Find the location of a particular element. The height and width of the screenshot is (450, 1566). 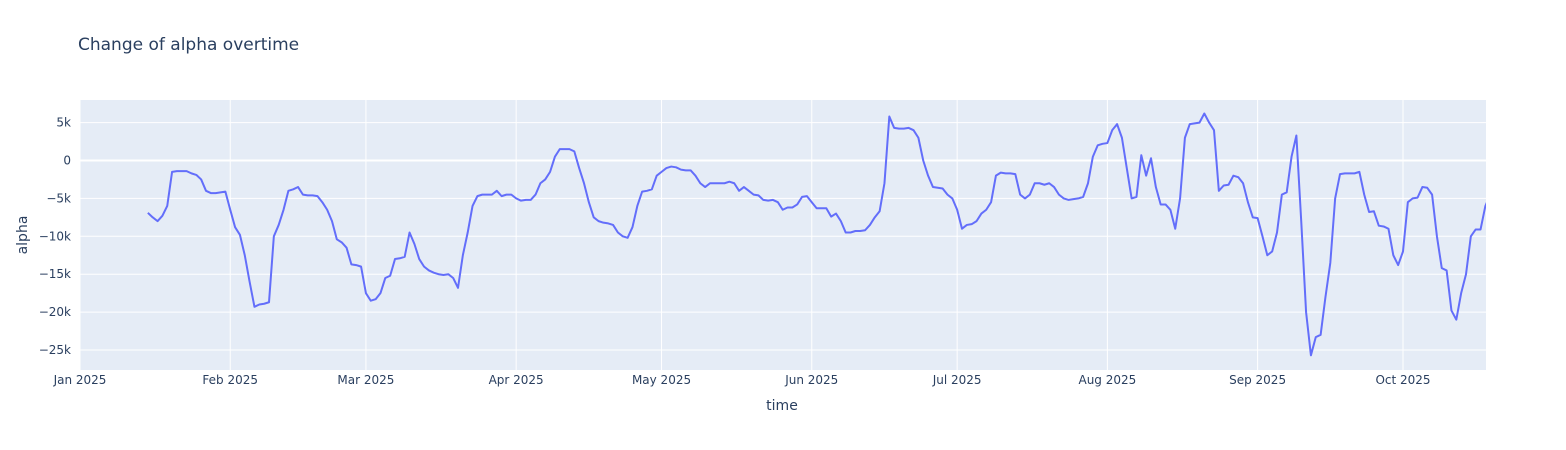

x-tick-label: Aug 2025 is located at coordinates (1107, 380).